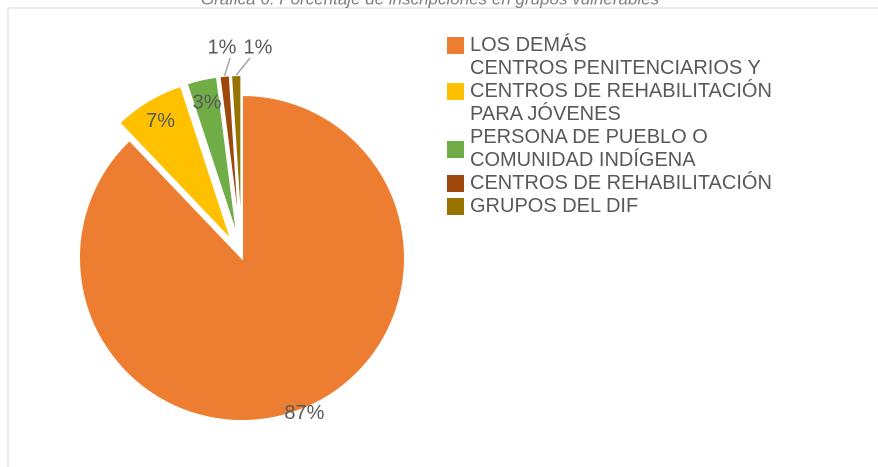 The image size is (878, 467). Describe the element at coordinates (528, 45) in the screenshot. I see `legend-label: LOS DEMÁS` at that location.